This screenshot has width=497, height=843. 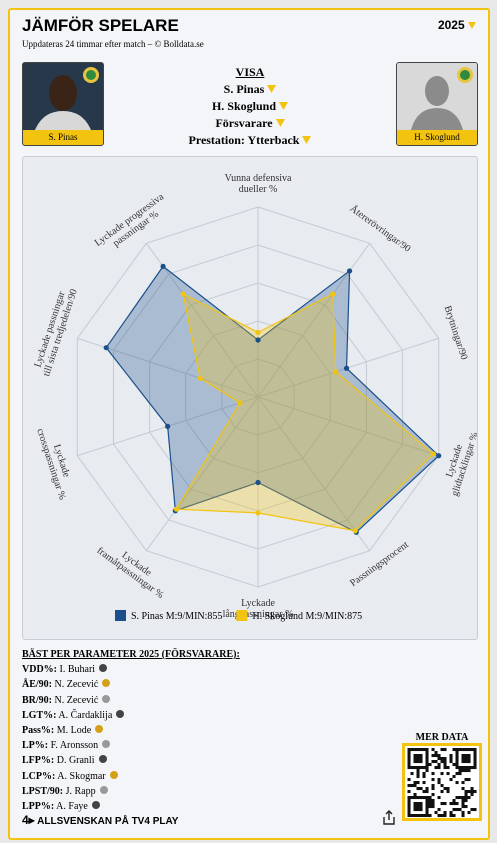 What do you see at coordinates (131, 806) in the screenshot?
I see `best-item: LPP%: A. Faye` at bounding box center [131, 806].